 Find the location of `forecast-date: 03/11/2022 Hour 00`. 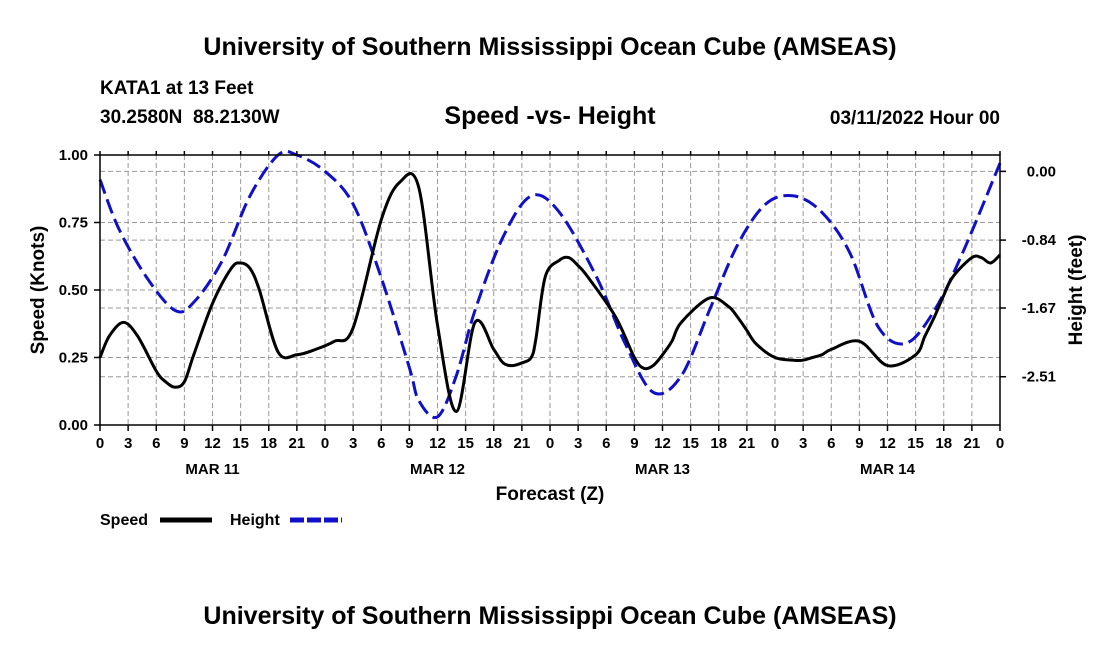

forecast-date: 03/11/2022 Hour 00 is located at coordinates (915, 118).